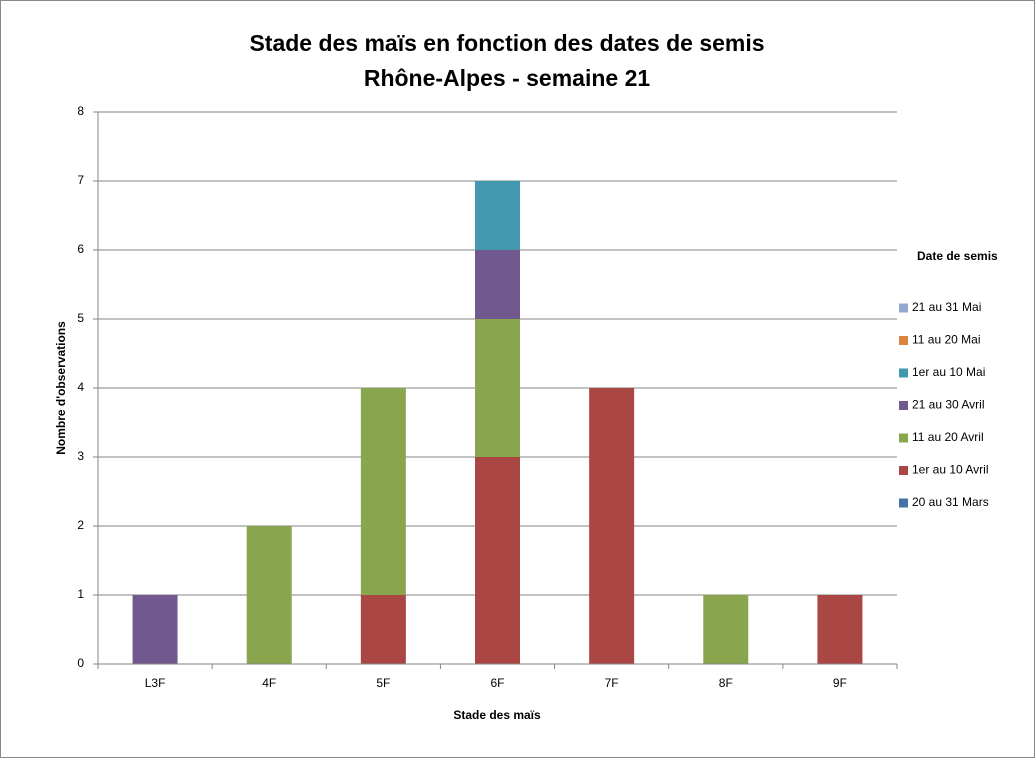 This screenshot has width=1035, height=758. Describe the element at coordinates (80, 387) in the screenshot. I see `y-tick-label: 4` at that location.